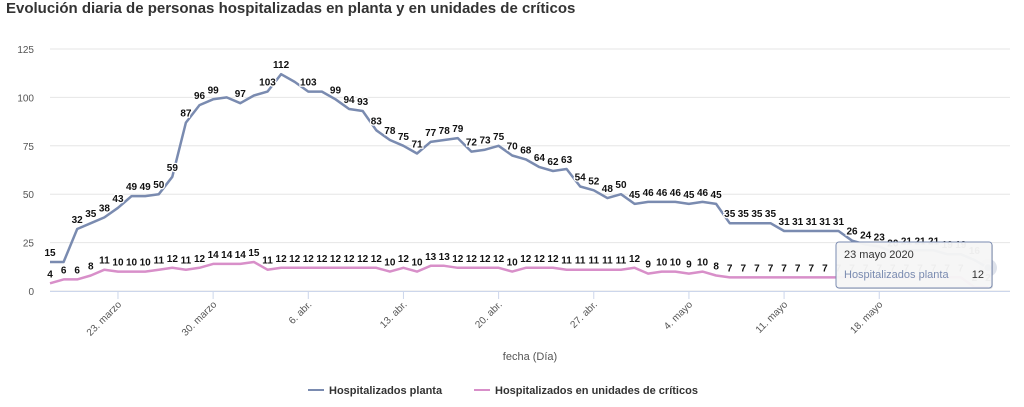 The image size is (1024, 407). Describe the element at coordinates (530, 357) in the screenshot. I see `x-axis-title: fecha (Día)` at that location.